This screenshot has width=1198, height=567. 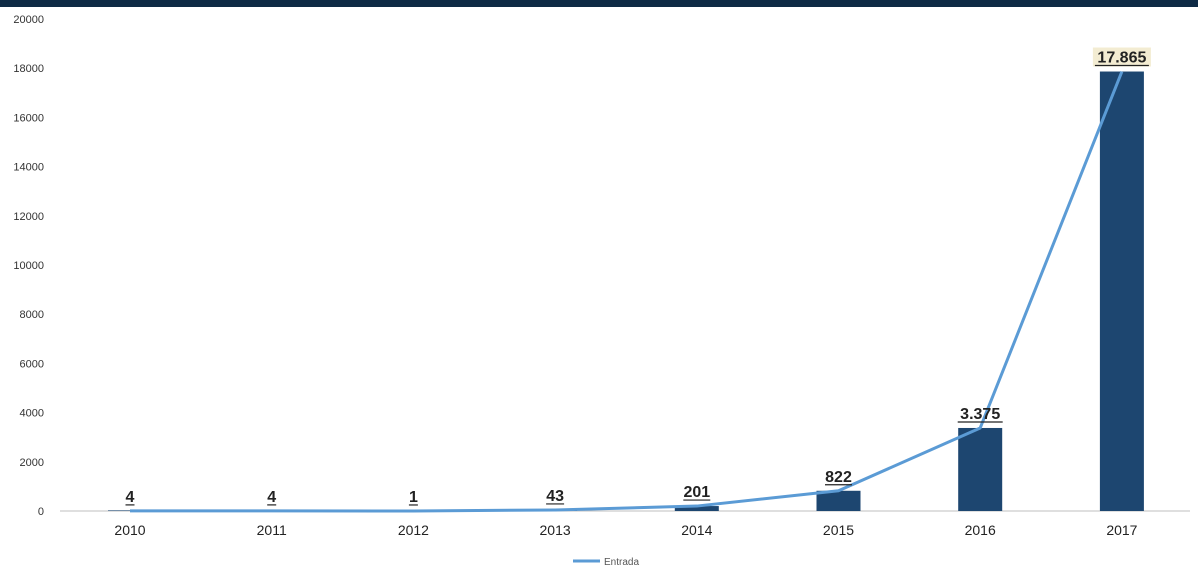 What do you see at coordinates (41, 512) in the screenshot?
I see `y-tick-label: 0` at bounding box center [41, 512].